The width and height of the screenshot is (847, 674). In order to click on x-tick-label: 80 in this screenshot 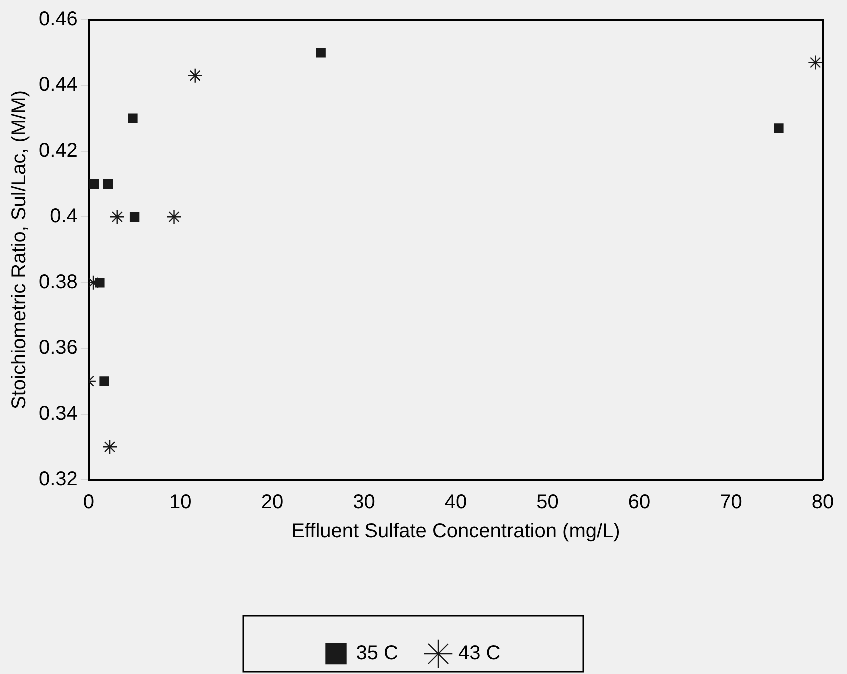, I will do `click(823, 503)`.